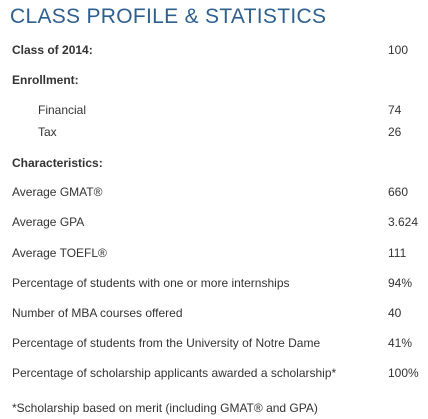 The width and height of the screenshot is (428, 419). What do you see at coordinates (57, 192) in the screenshot?
I see `row-label: Average GMAT®` at bounding box center [57, 192].